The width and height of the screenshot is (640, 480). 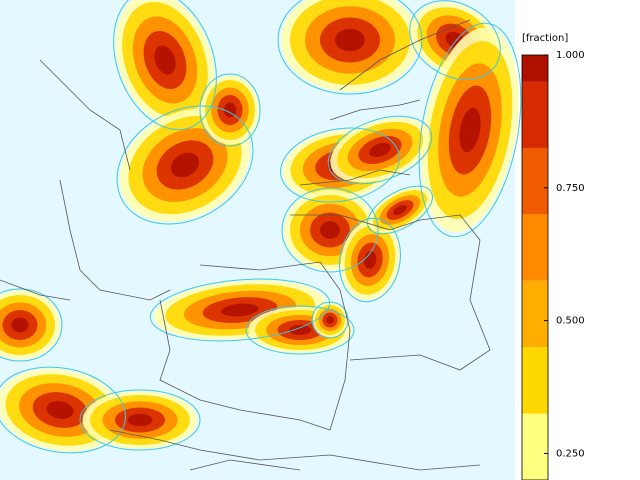 I want to click on colorbar-tick-label: 1.000, so click(x=570, y=55).